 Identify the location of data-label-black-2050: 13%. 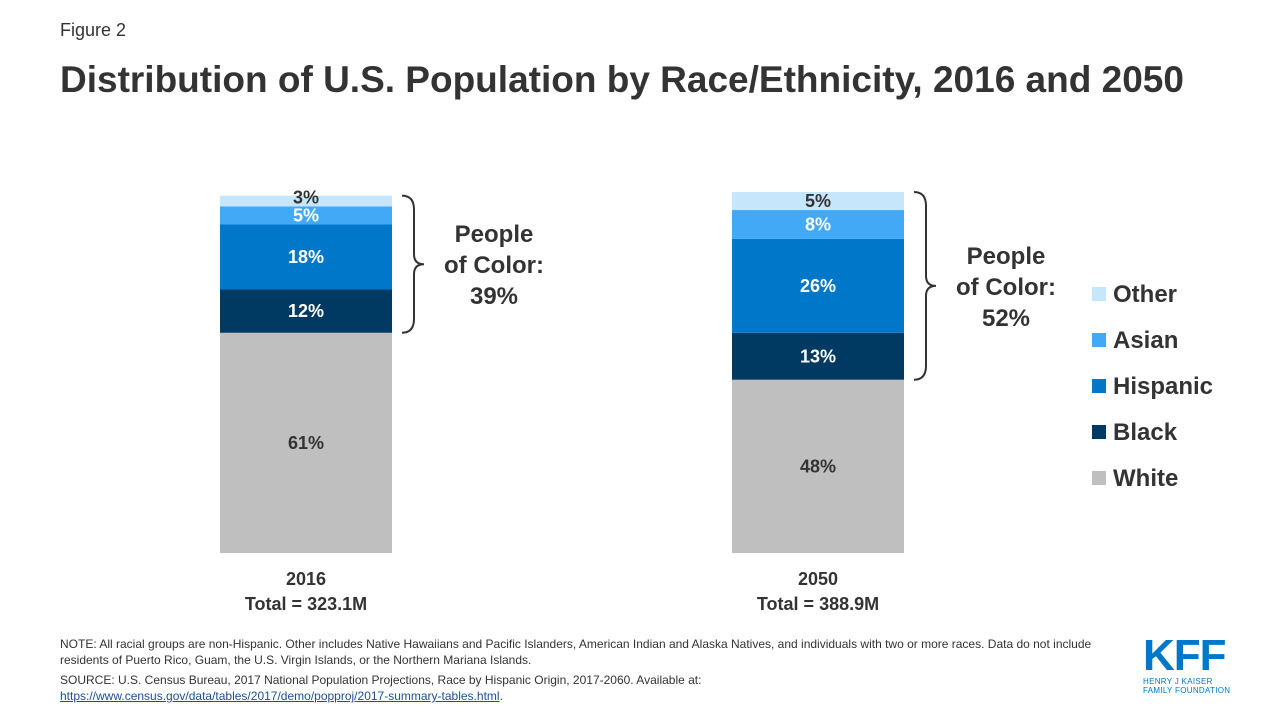
(818, 356).